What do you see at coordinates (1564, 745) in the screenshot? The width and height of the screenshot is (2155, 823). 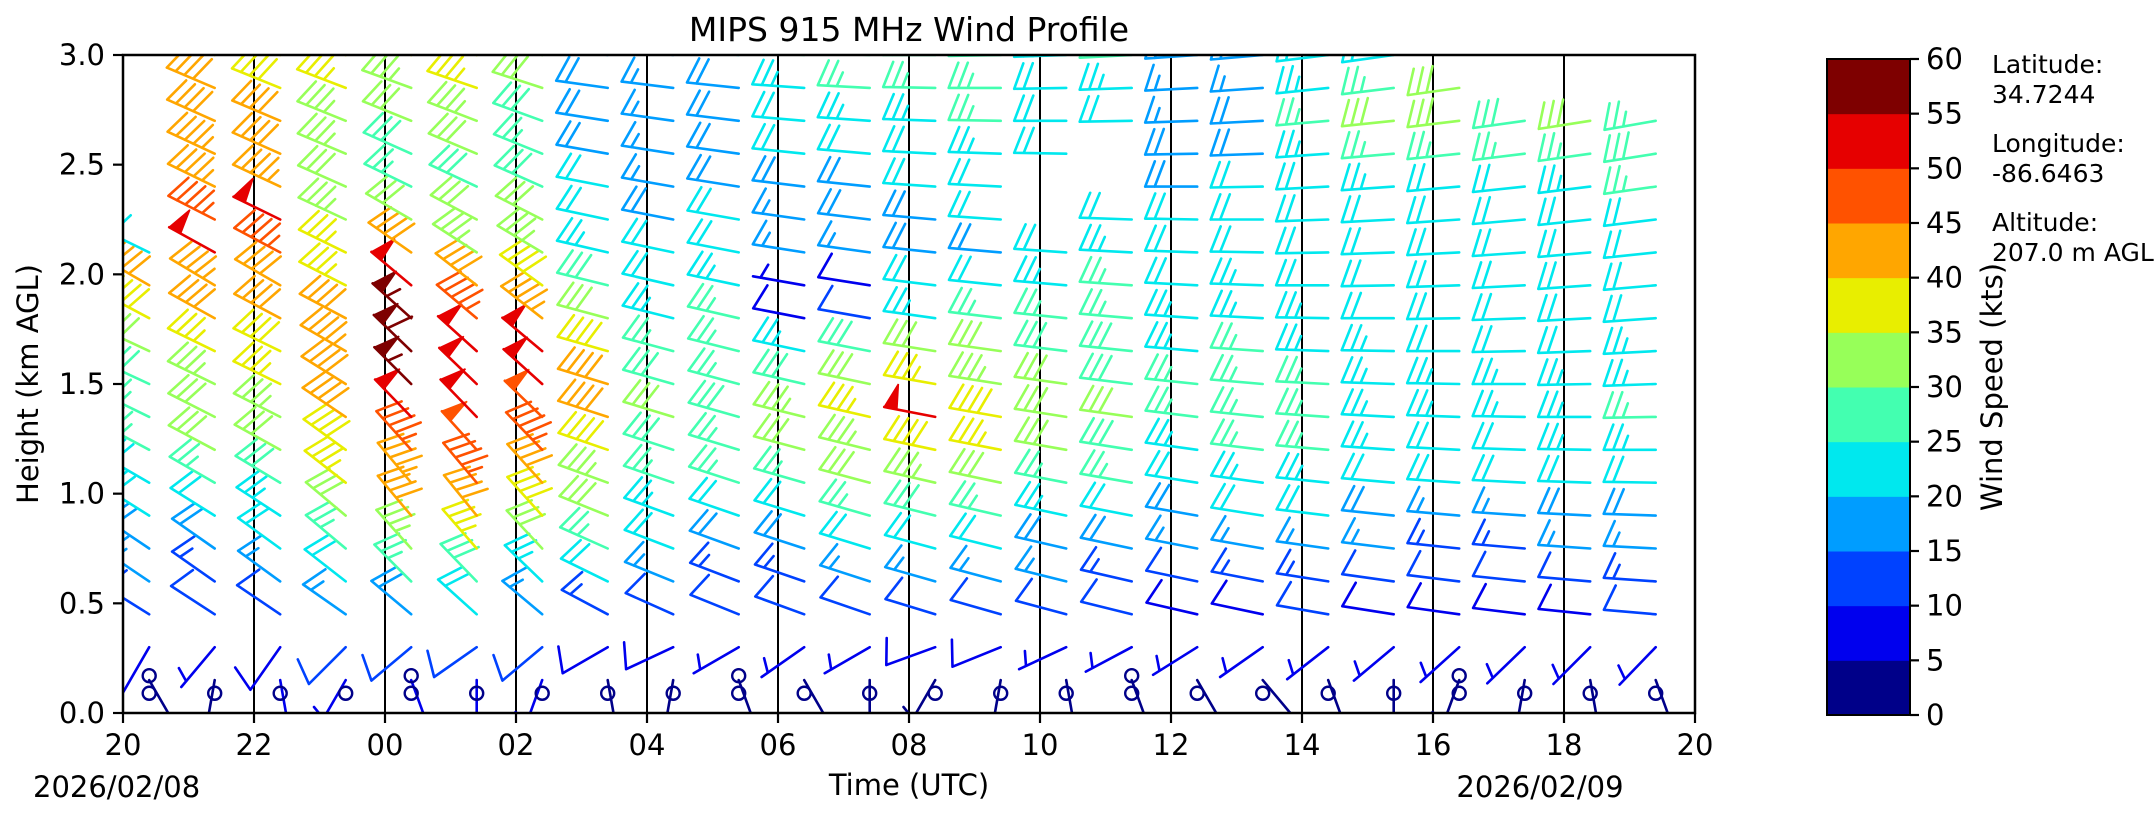 I see `x-tick-label: 18` at bounding box center [1564, 745].